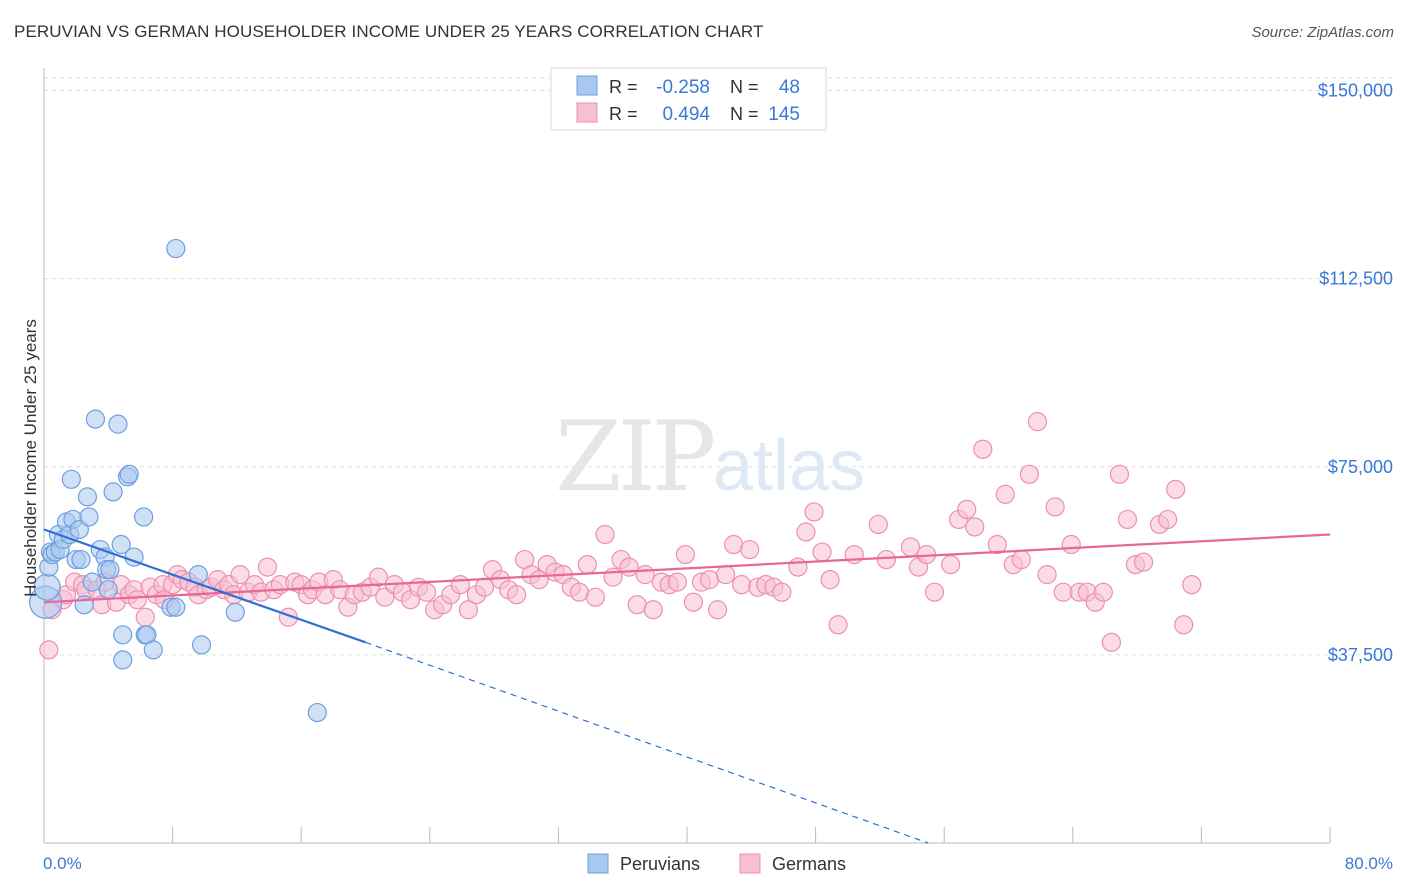 The image size is (1406, 892). What do you see at coordinates (1356, 279) in the screenshot?
I see `y-tick-label: $112,500` at bounding box center [1356, 279].